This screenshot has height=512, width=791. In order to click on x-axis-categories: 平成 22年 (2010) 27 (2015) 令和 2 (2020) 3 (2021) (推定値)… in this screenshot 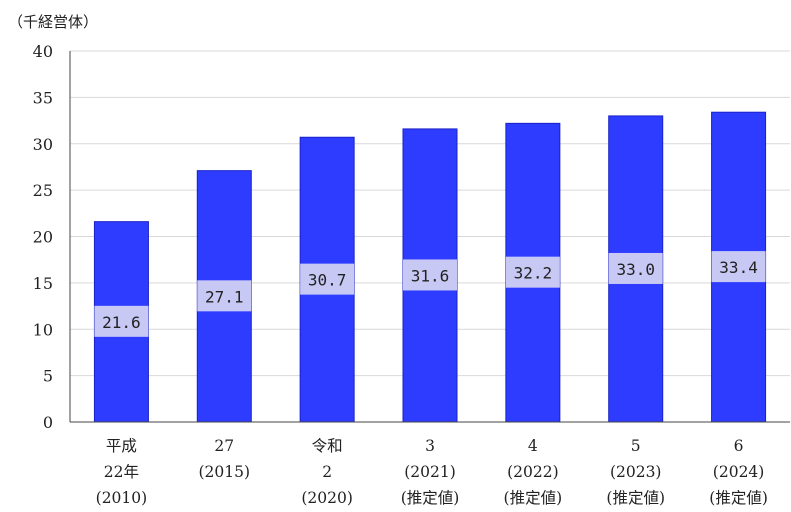, I will do `click(432, 472)`.